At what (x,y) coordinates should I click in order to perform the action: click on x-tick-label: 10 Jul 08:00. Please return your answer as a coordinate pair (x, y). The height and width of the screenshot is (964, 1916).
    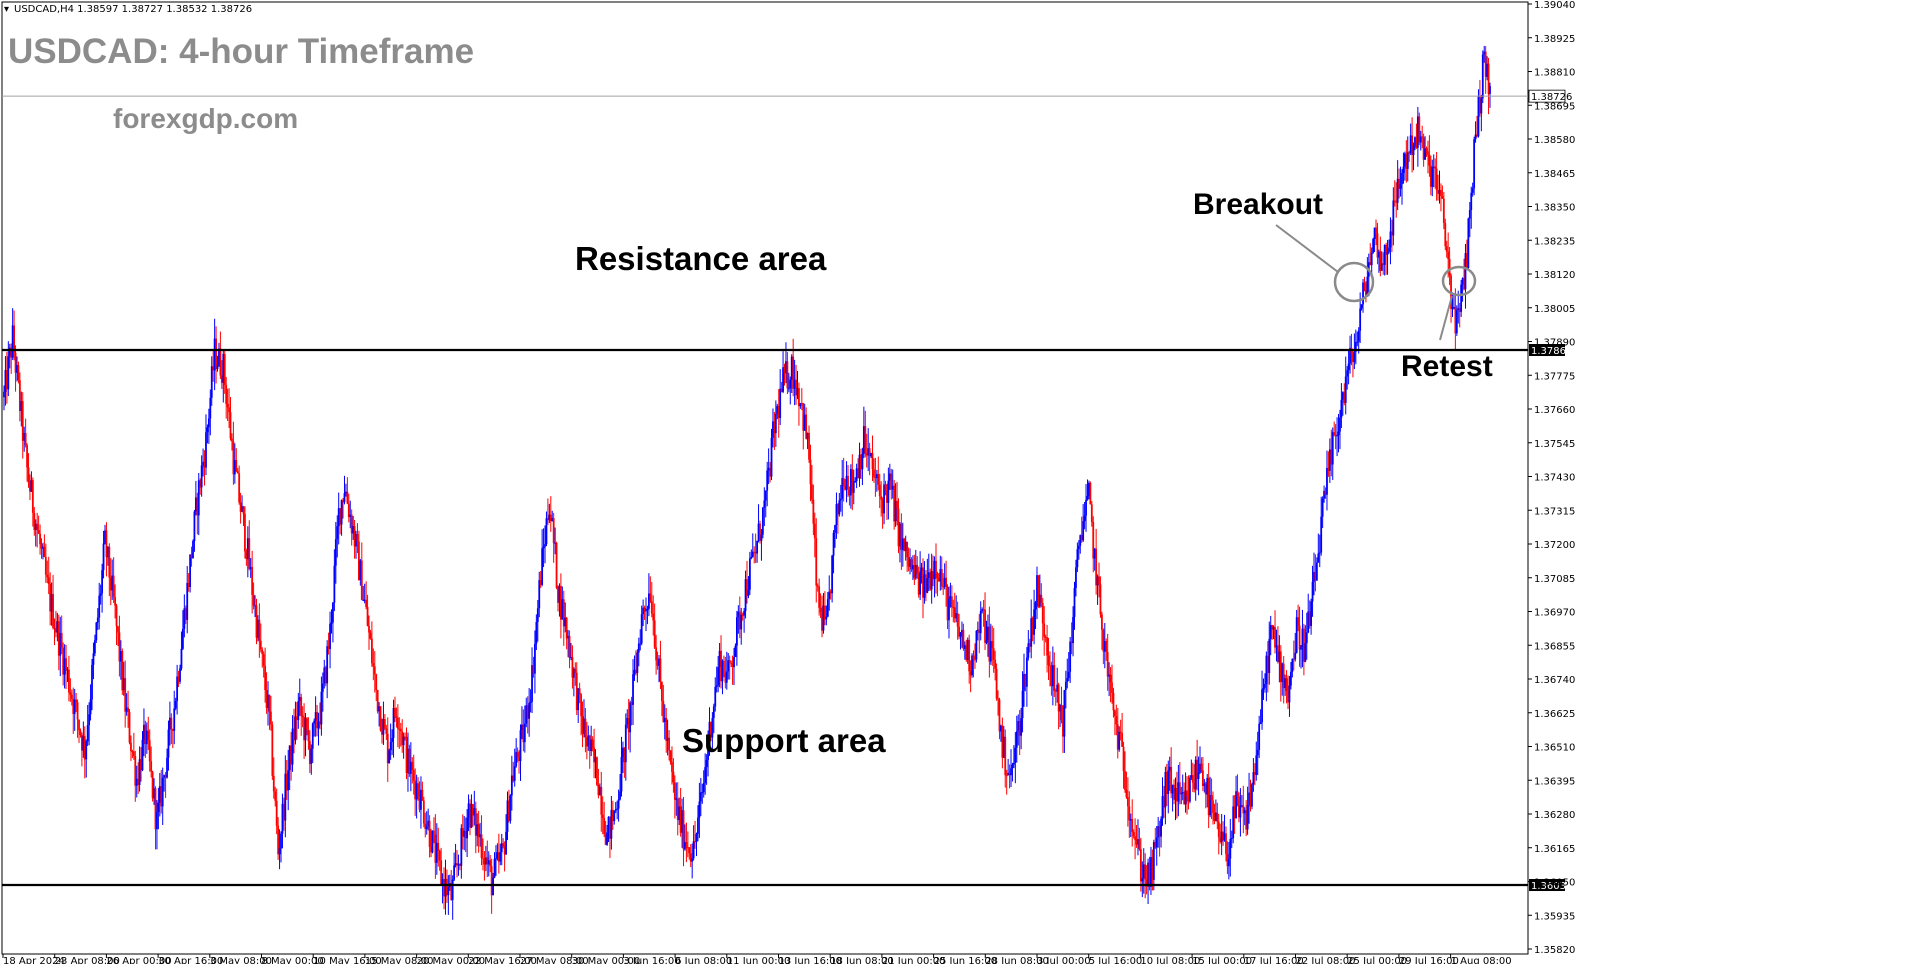
    Looking at the image, I should click on (1170, 960).